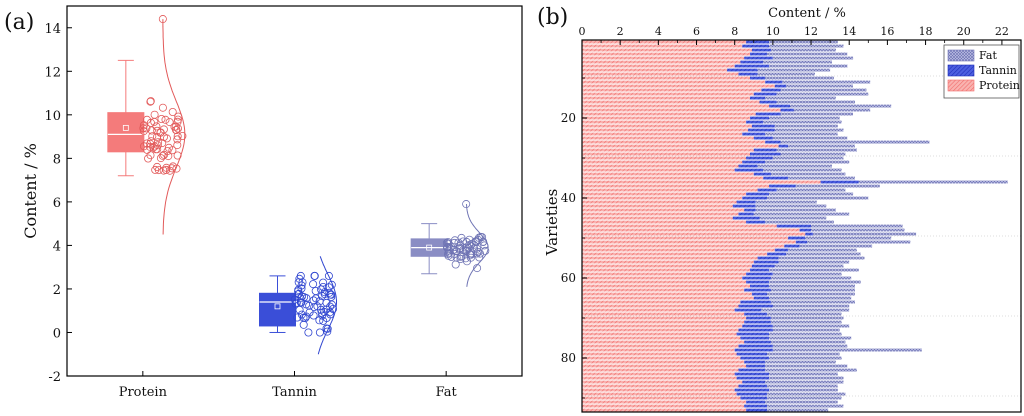 The image size is (1024, 416). I want to click on mean-marker, so click(125, 127).